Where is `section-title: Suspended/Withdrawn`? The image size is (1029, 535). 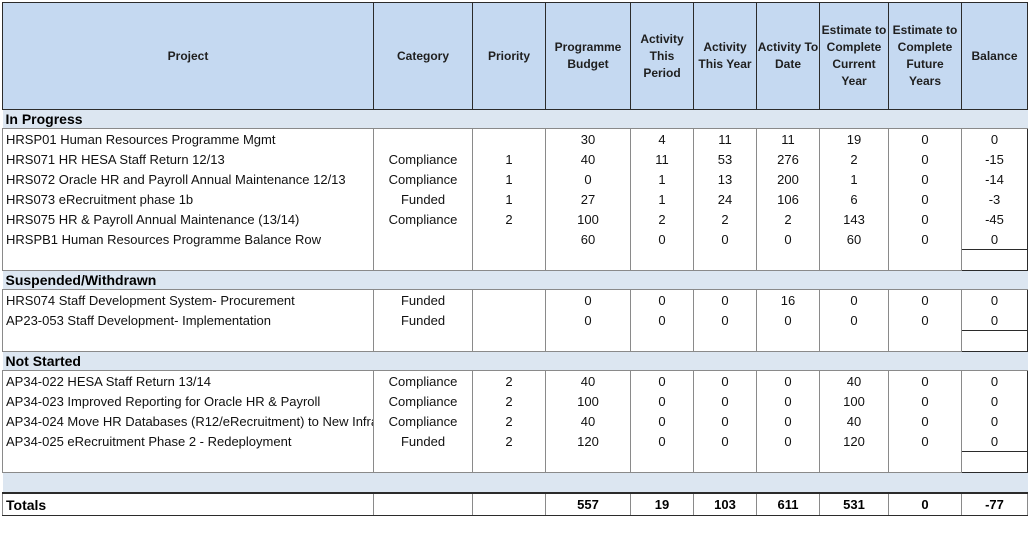
section-title: Suspended/Withdrawn is located at coordinates (515, 280).